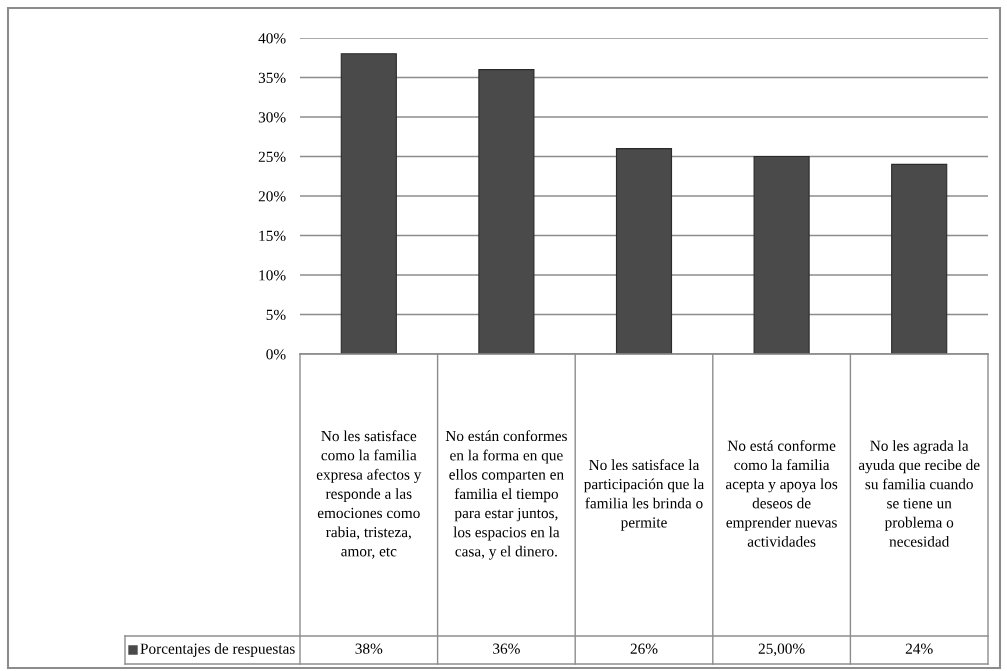  Describe the element at coordinates (644, 495) in the screenshot. I see `x-tick-label: No les satisface la participación que la familia les brinda o permite` at that location.